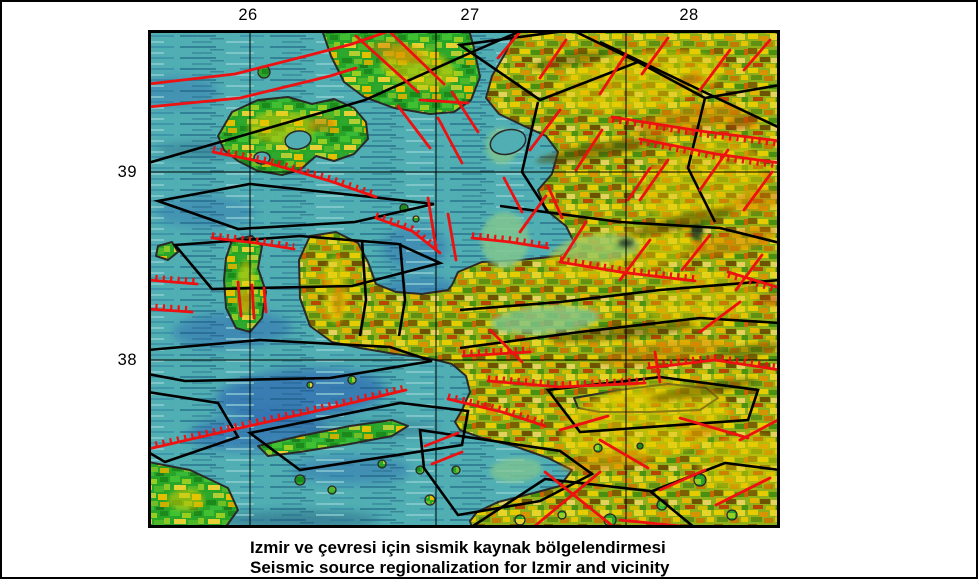 The image size is (978, 579). What do you see at coordinates (127, 172) in the screenshot?
I see `lat-label-39: 39` at bounding box center [127, 172].